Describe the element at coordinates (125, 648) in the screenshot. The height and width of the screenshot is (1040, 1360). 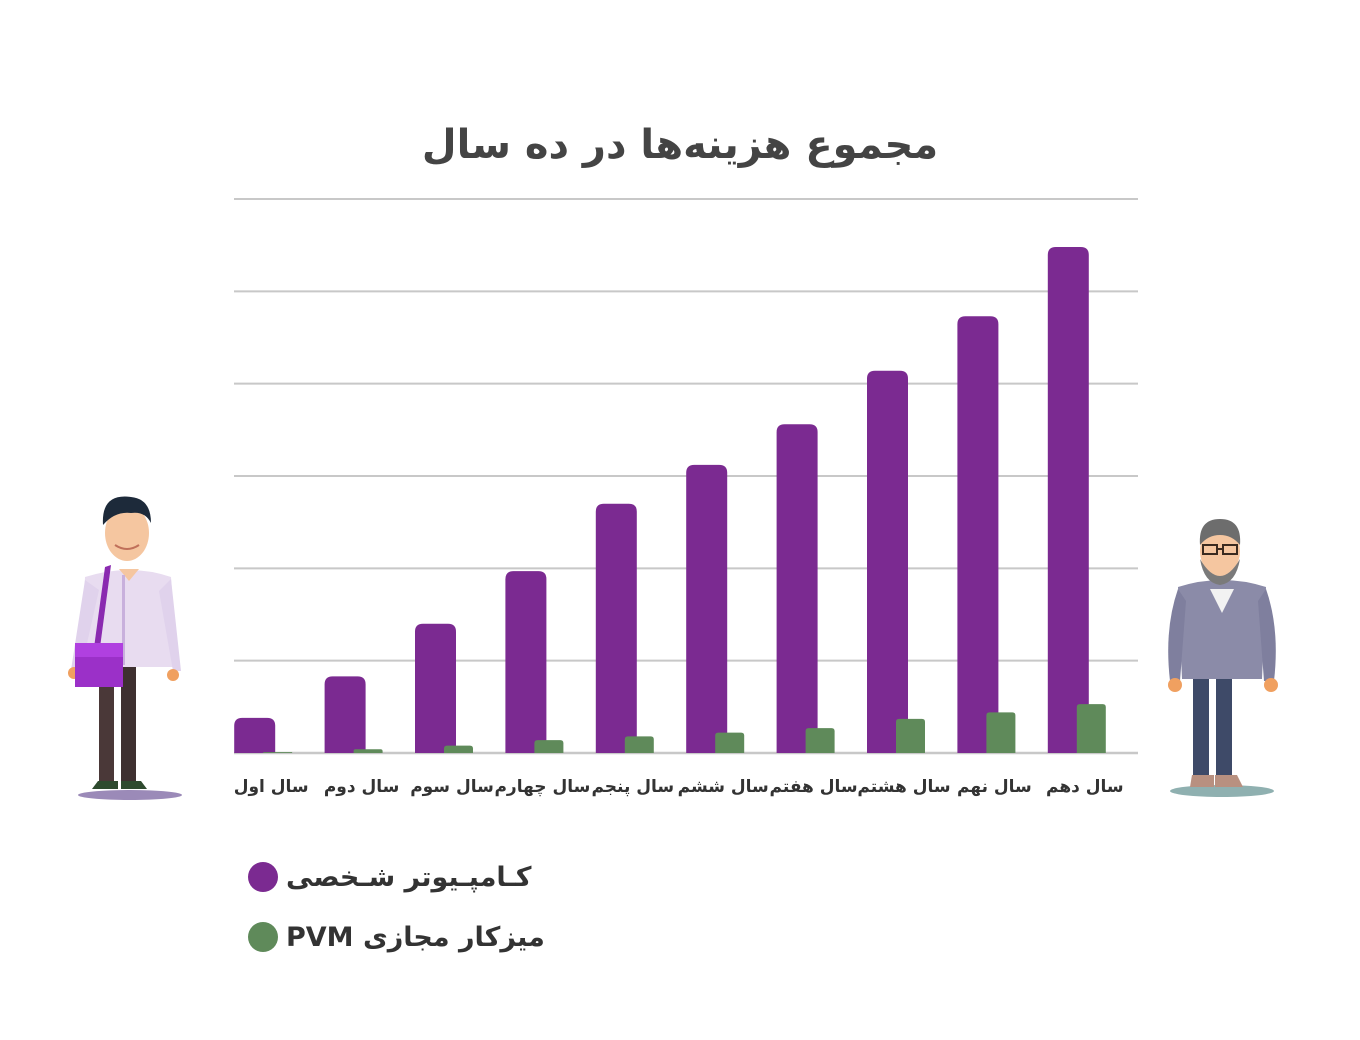
I see `young-man-illustration` at that location.